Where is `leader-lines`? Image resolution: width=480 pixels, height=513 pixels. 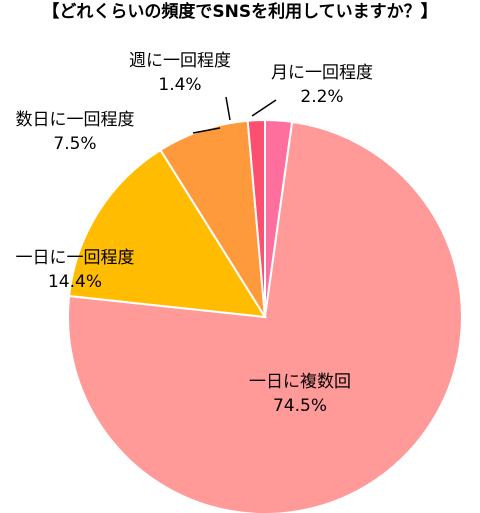 leader-lines is located at coordinates (234, 115).